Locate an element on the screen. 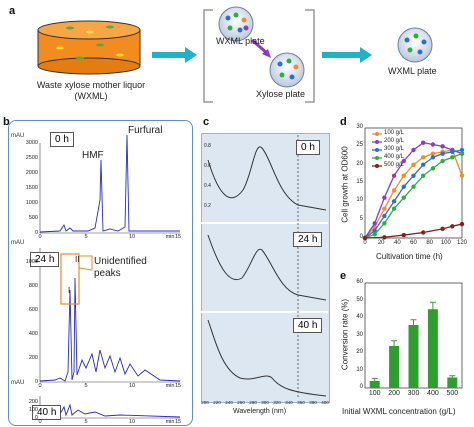  x-tick-label: 300 is located at coordinates (265, 402).